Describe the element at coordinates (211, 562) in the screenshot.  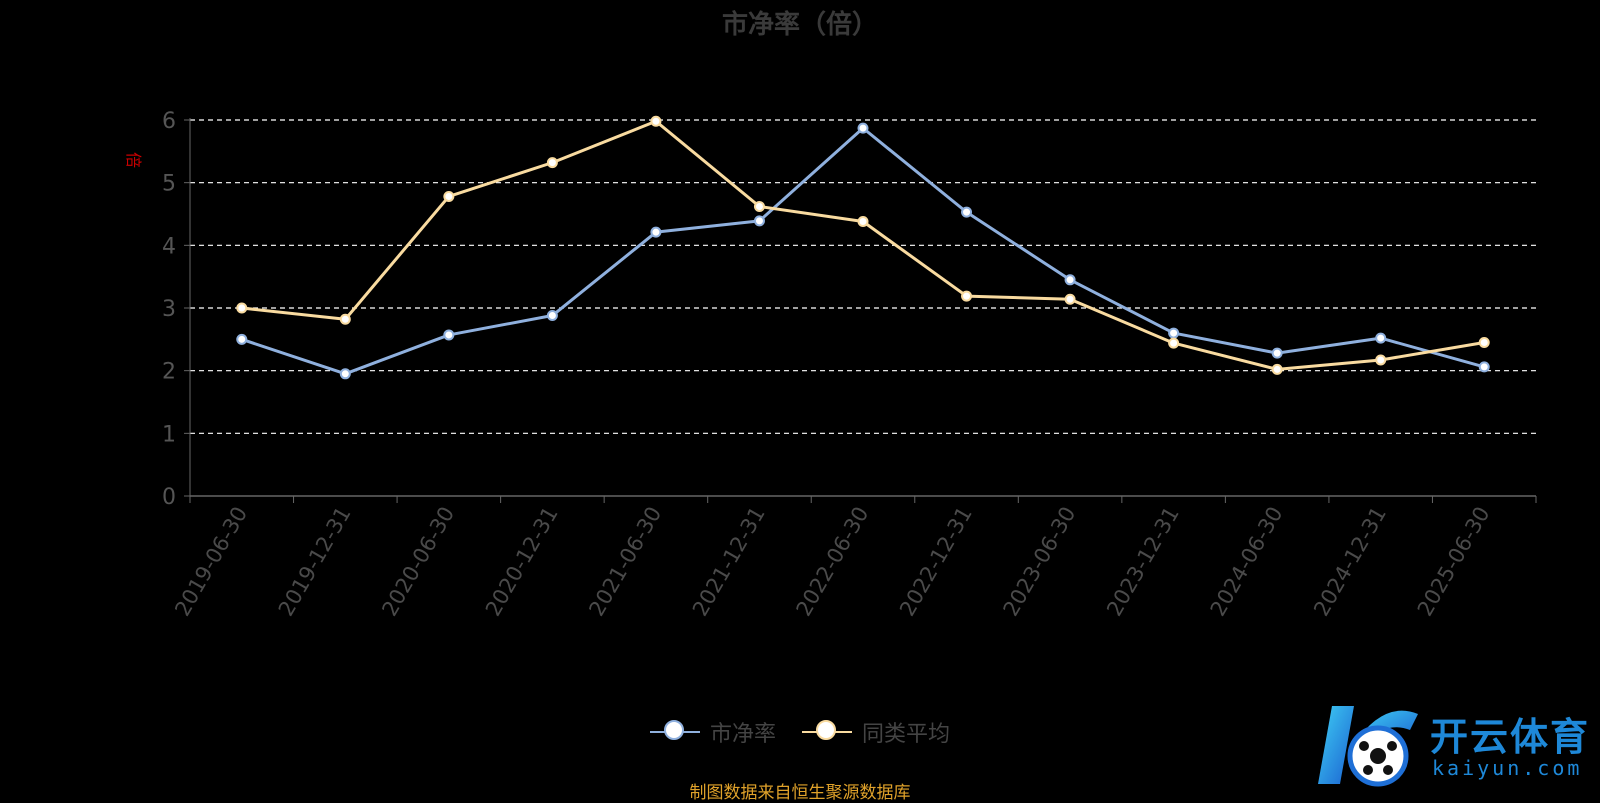
I see `x-tick-label: 2019-06-30` at that location.